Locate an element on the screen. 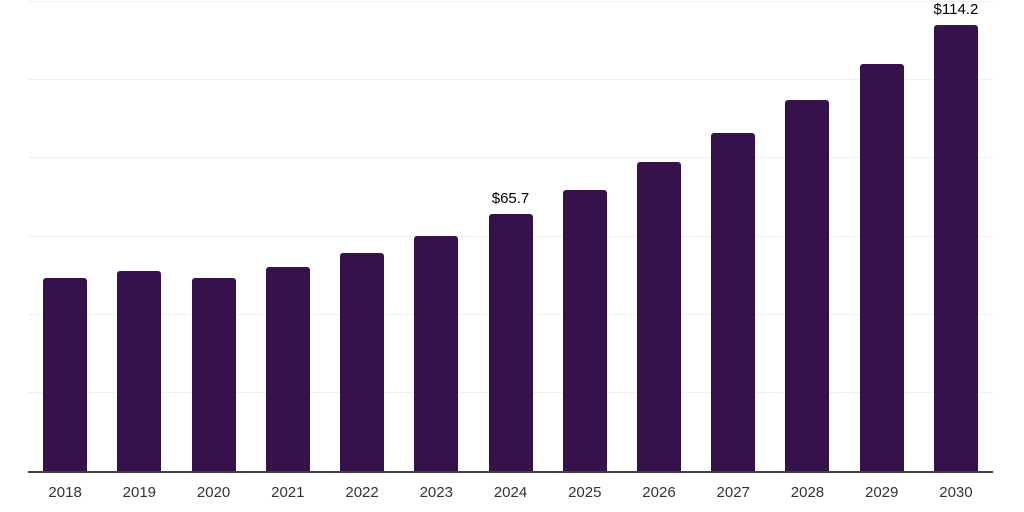 Image resolution: width=1024 pixels, height=512 pixels. x-tick-label-2023: 2023 is located at coordinates (436, 492).